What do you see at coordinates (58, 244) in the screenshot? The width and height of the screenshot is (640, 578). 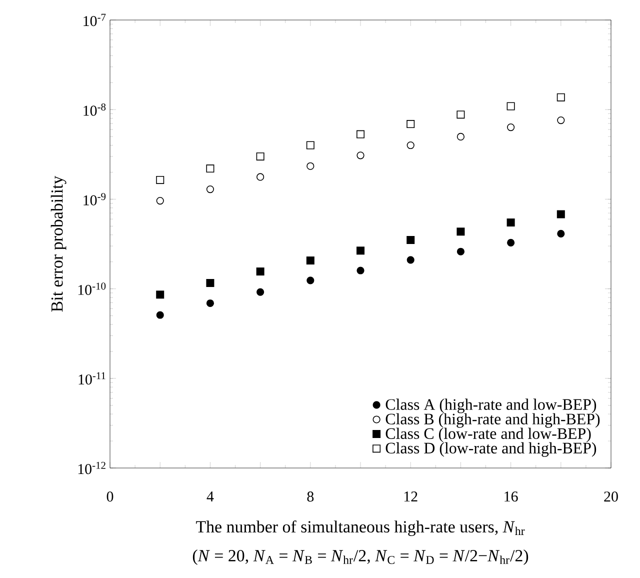 I see `y-axis-title: Bit error probability` at bounding box center [58, 244].